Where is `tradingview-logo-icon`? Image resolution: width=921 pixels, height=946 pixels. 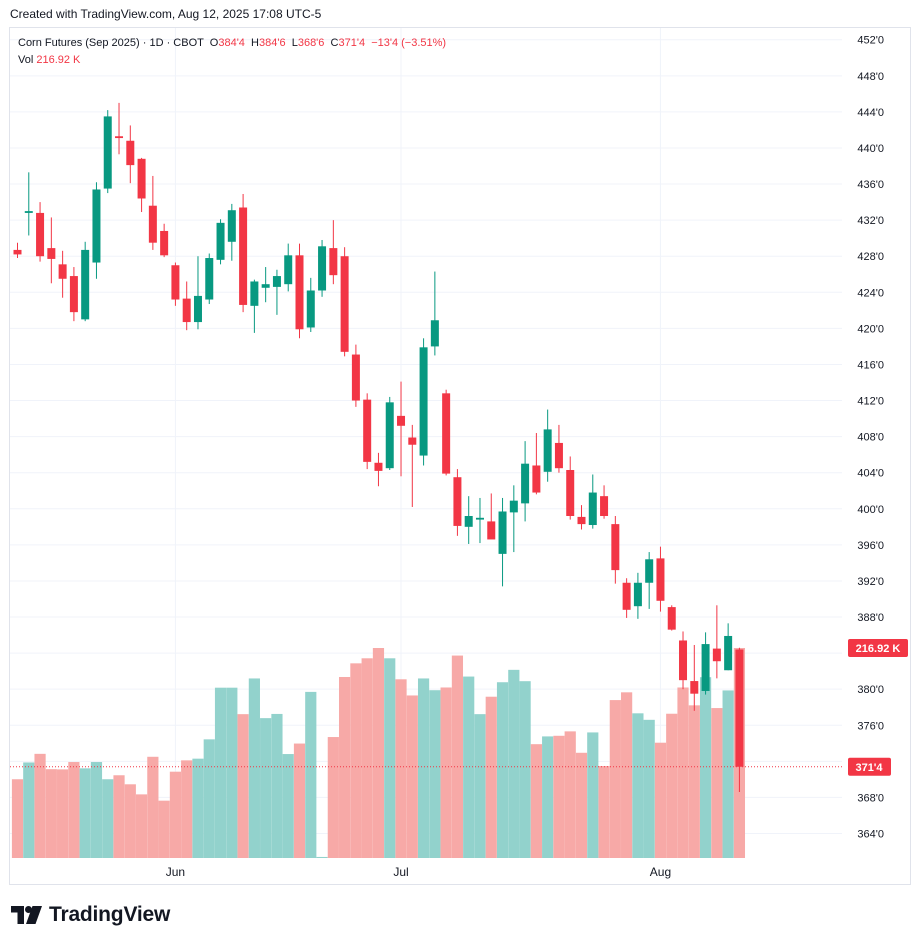
tradingview-logo-icon is located at coordinates (26, 915).